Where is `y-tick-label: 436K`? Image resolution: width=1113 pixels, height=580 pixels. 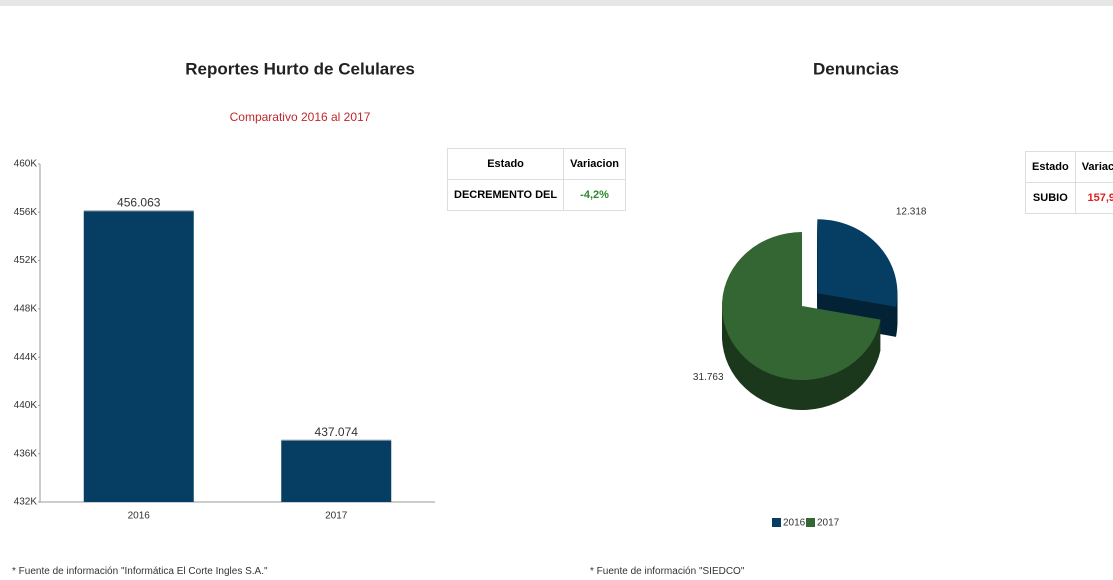 y-tick-label: 436K is located at coordinates (26, 453).